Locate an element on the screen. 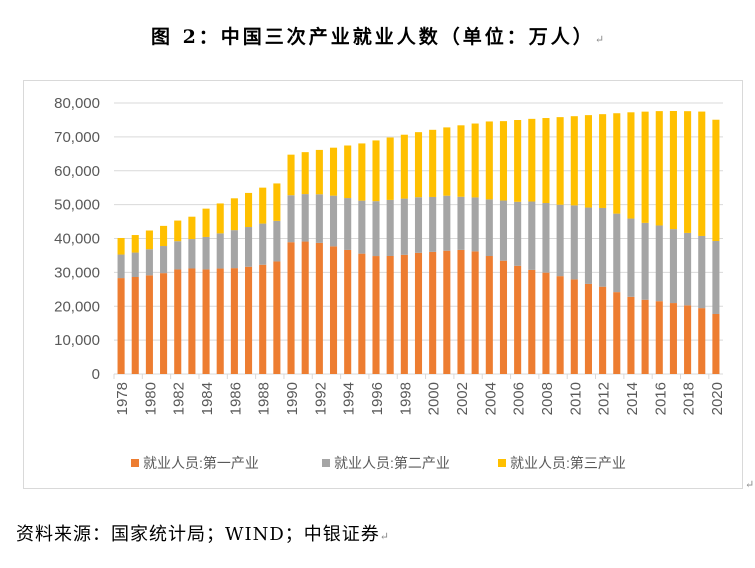 This screenshot has width=755, height=568. bar-primary-2003 is located at coordinates (475, 312).